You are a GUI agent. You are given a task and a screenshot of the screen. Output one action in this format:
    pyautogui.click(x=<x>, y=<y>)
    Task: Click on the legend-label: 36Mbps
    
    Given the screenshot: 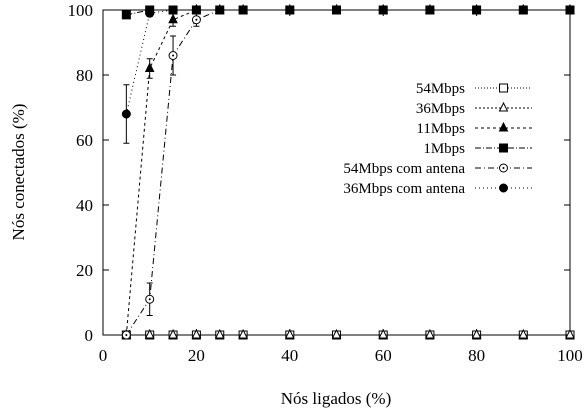 What is the action you would take?
    pyautogui.click(x=440, y=109)
    